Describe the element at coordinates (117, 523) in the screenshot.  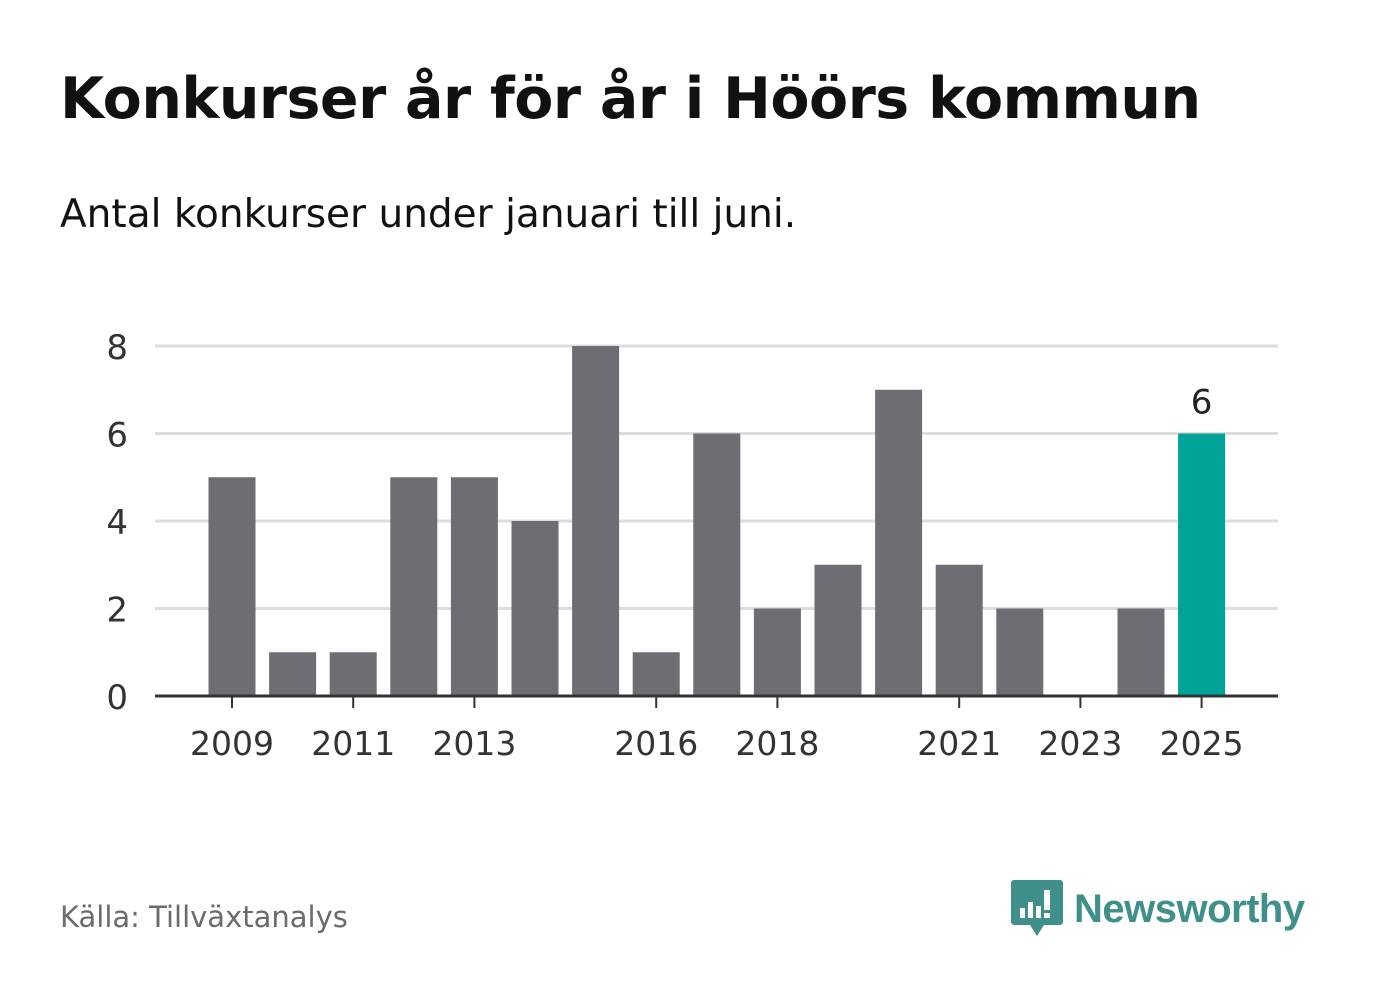
I see `y-tick-label: 4` at that location.